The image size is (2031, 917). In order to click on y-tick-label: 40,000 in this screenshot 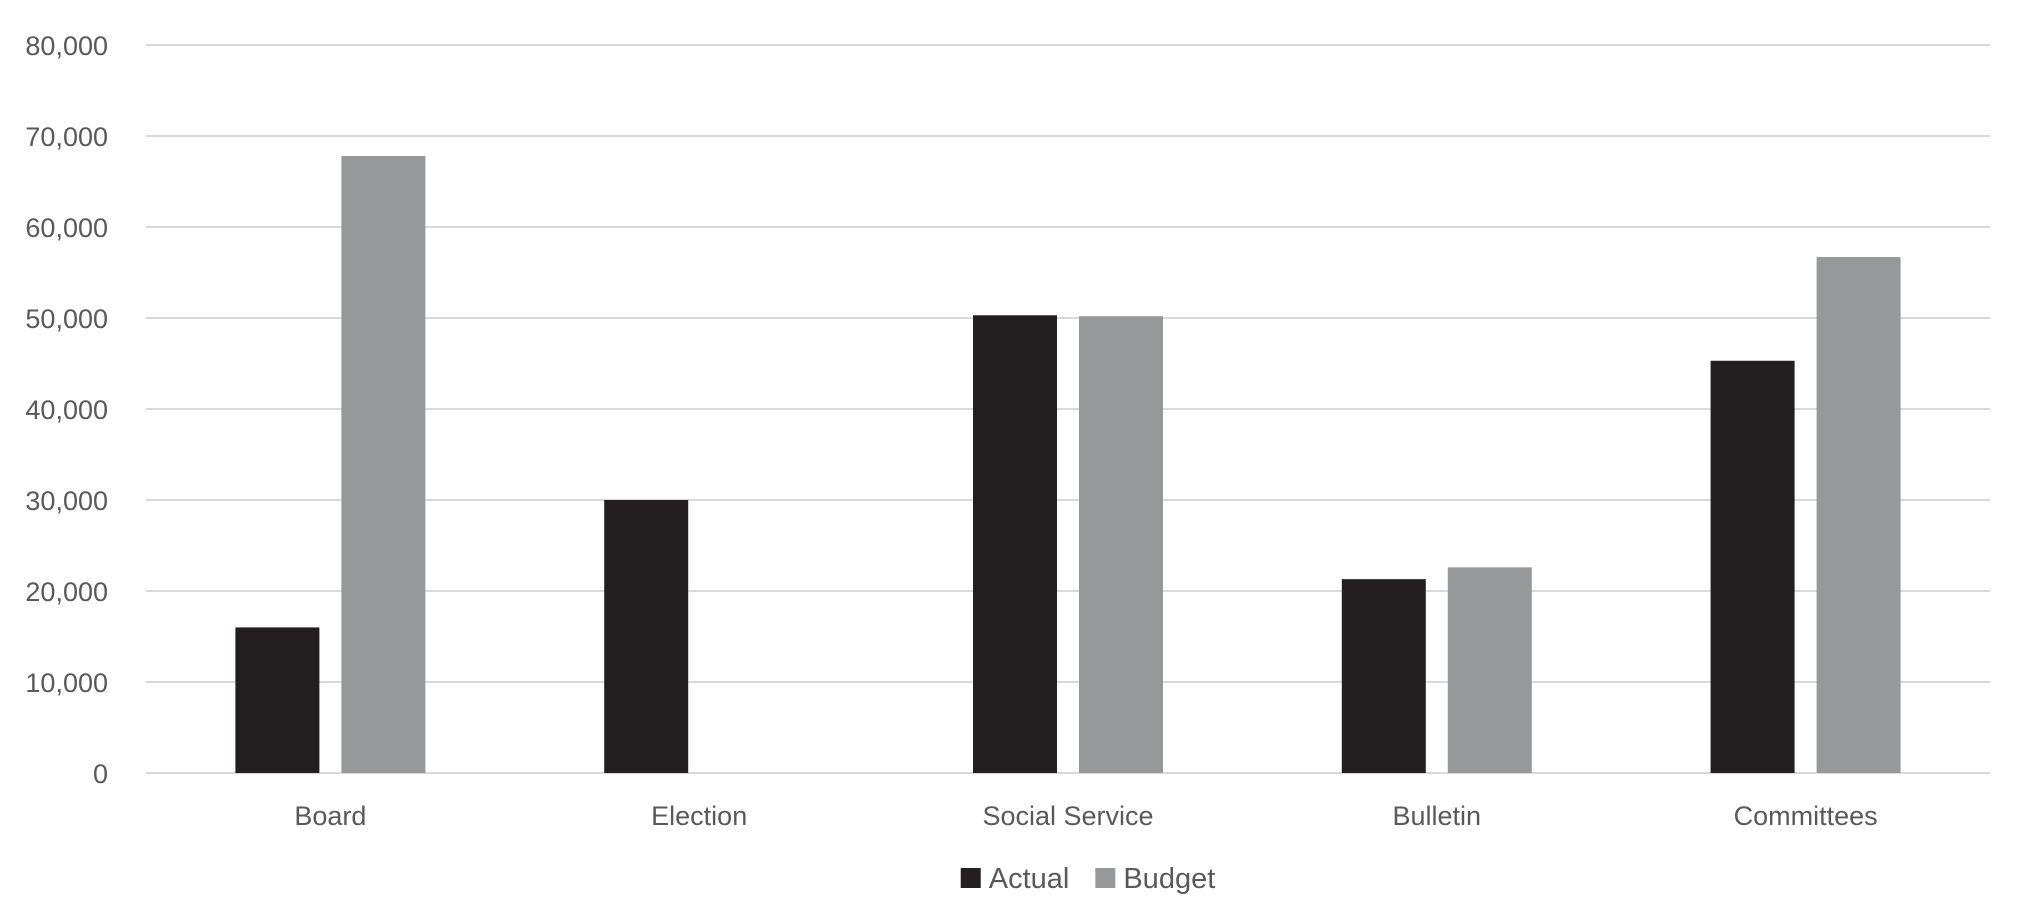, I will do `click(66, 410)`.